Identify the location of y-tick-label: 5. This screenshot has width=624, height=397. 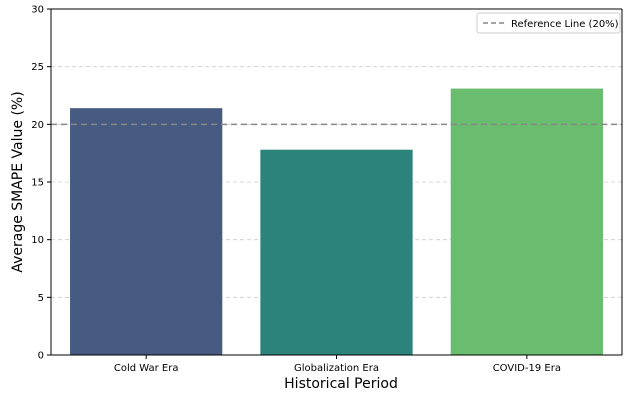
(41, 298).